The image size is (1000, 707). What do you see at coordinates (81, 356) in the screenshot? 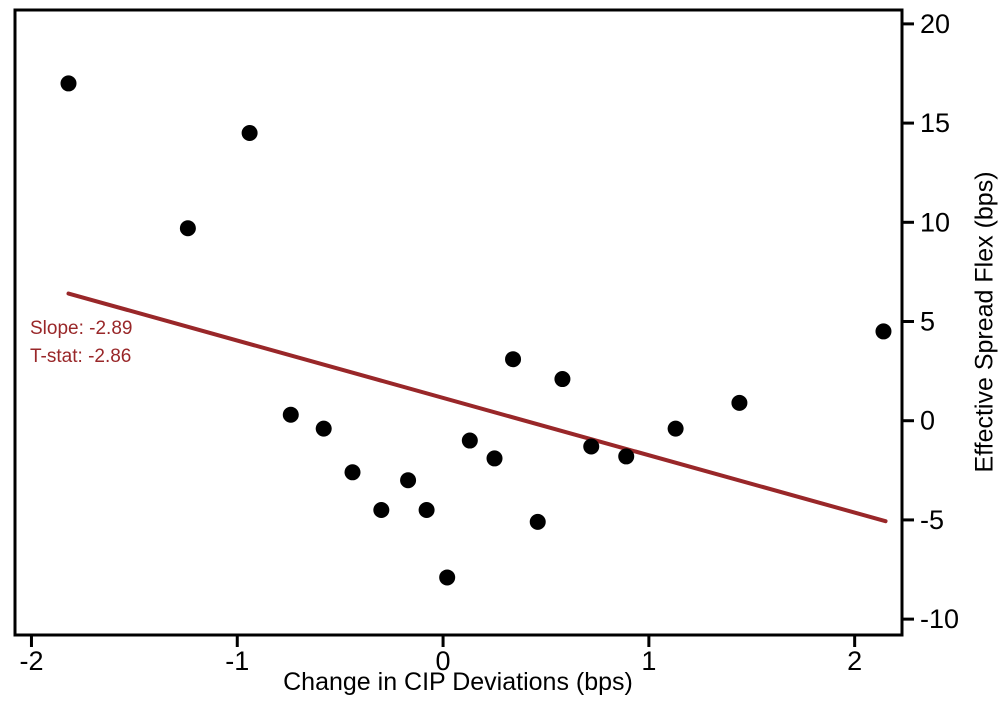
I see `tstat-annotation: T-stat: -2.86` at bounding box center [81, 356].